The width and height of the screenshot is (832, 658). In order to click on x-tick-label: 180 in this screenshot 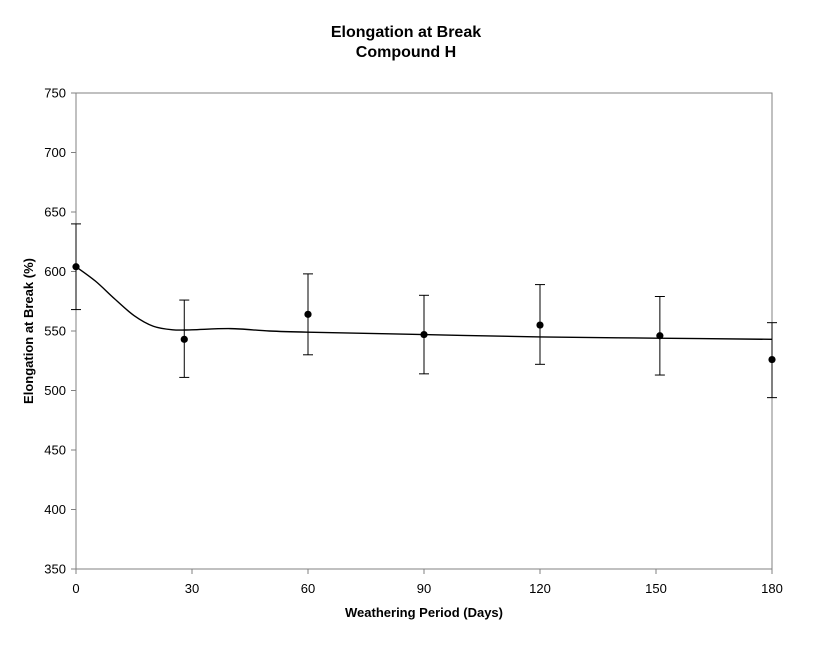, I will do `click(772, 588)`.